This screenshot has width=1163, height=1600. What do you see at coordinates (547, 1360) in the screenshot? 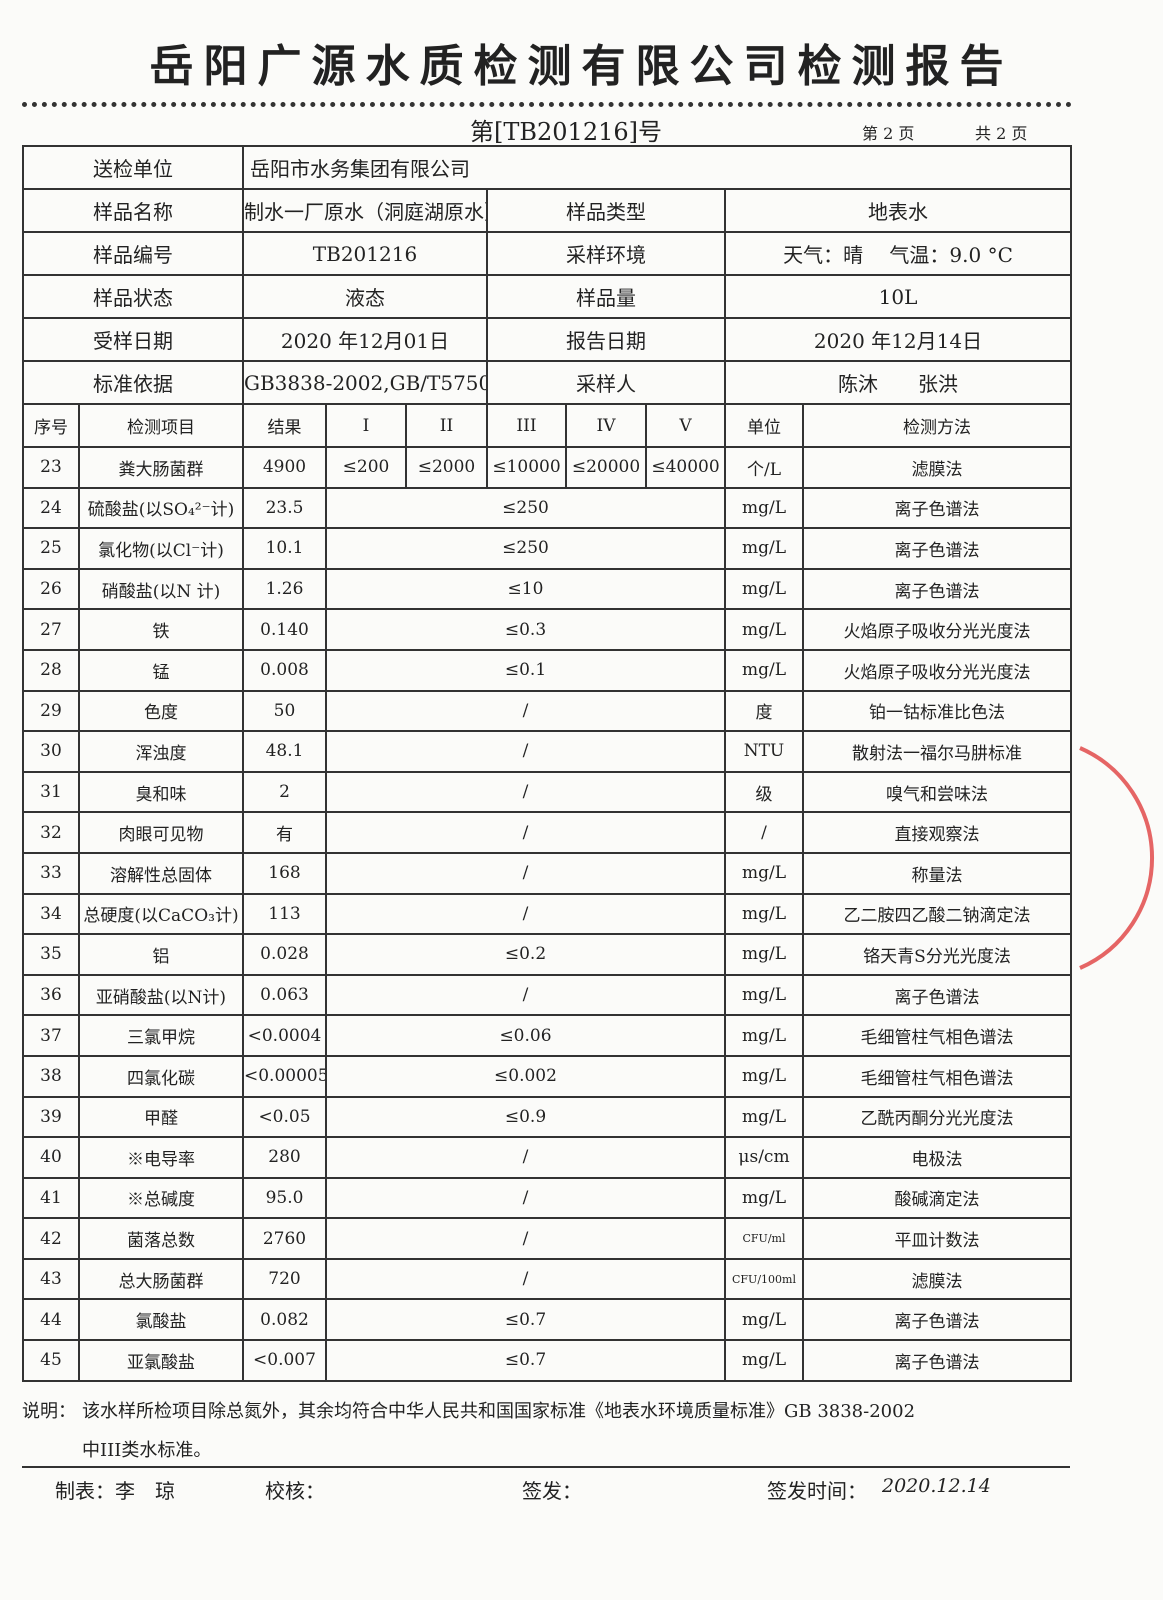
I see `table-row: 45 亚氯酸盐 <0.007 ≤0.7 mg/L 离子色谱法` at bounding box center [547, 1360].